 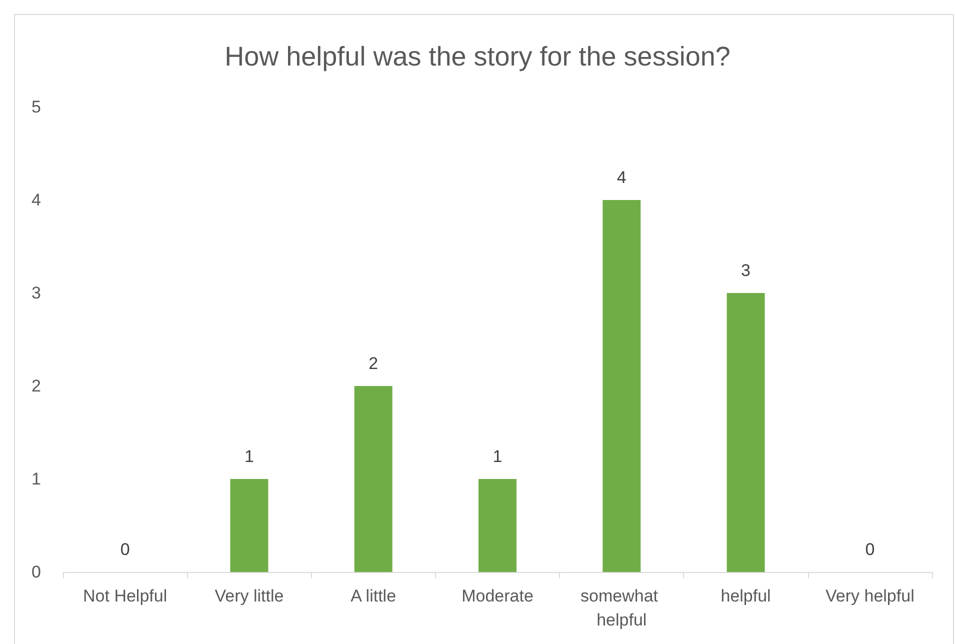 I want to click on y-tick-label: 2, so click(x=36, y=386).